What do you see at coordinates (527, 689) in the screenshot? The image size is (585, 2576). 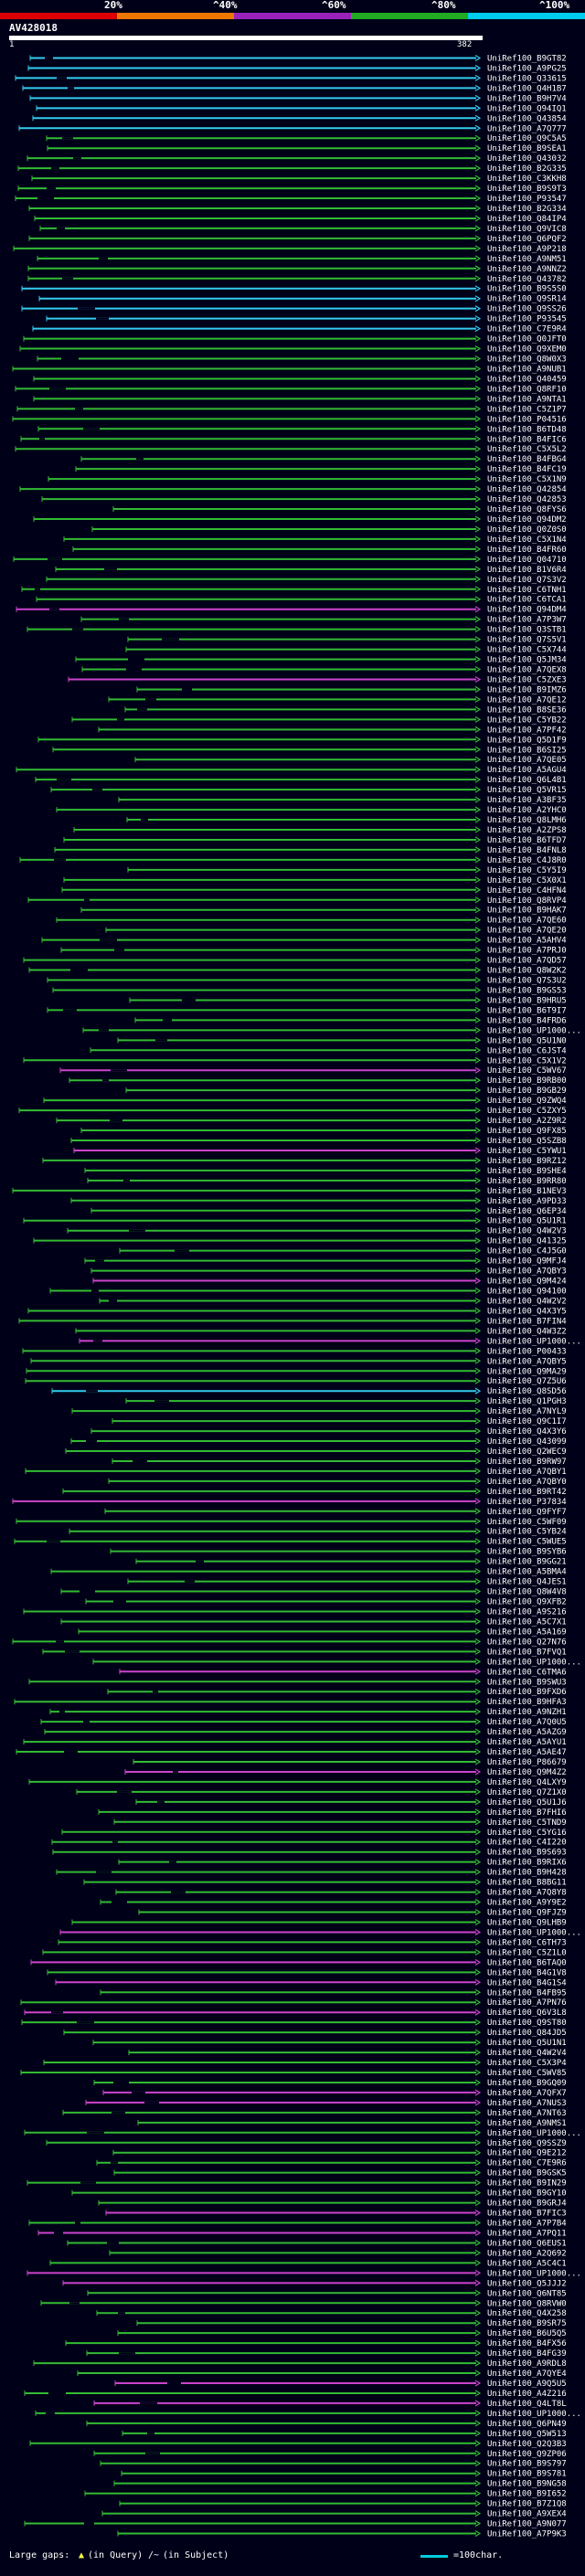 I see `hit-label: UniRef100_B9IMZ6` at bounding box center [527, 689].